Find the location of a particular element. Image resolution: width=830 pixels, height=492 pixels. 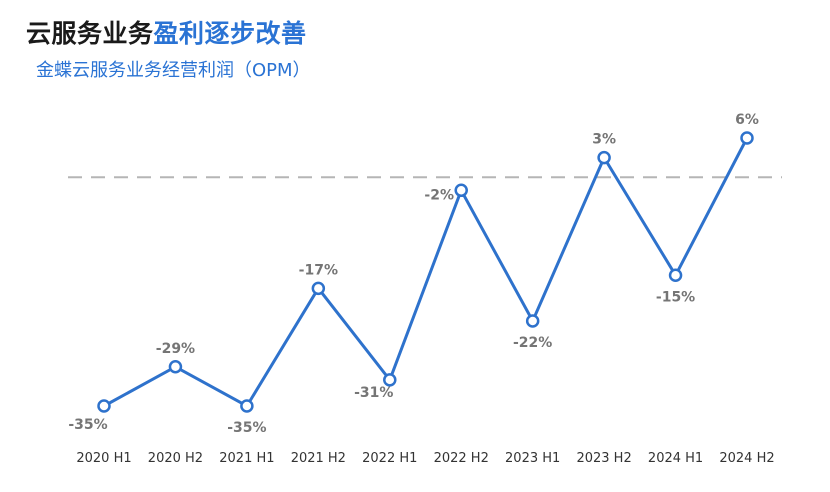

data-label: -29% is located at coordinates (175, 349).